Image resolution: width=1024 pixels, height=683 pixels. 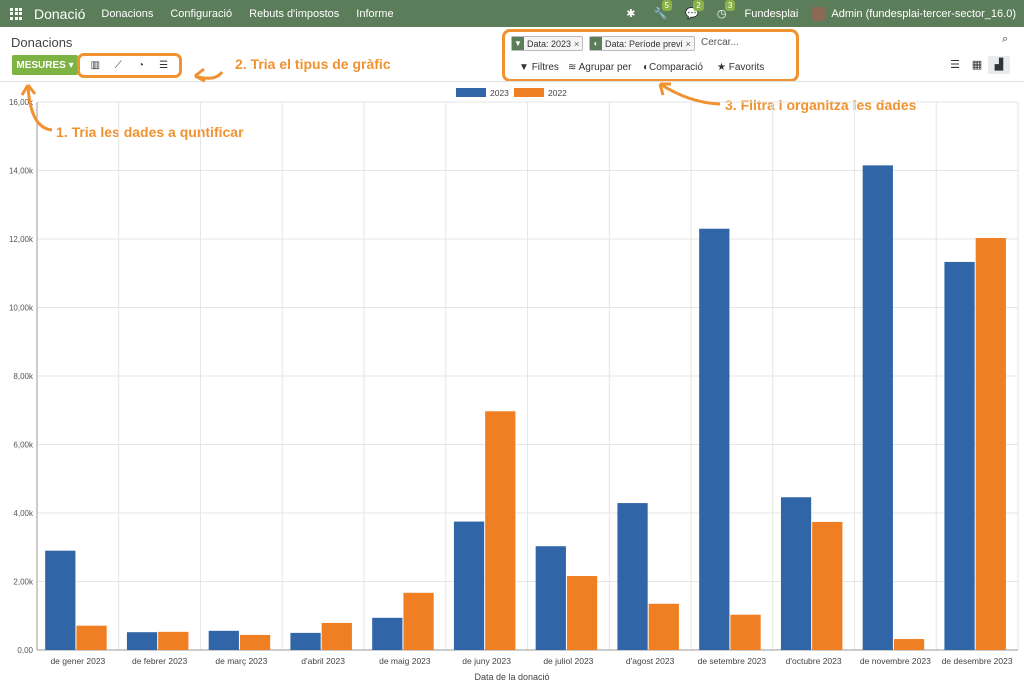 What do you see at coordinates (150, 132) in the screenshot?
I see `annotation-measures: 1. Tria les dades a quntificar` at bounding box center [150, 132].